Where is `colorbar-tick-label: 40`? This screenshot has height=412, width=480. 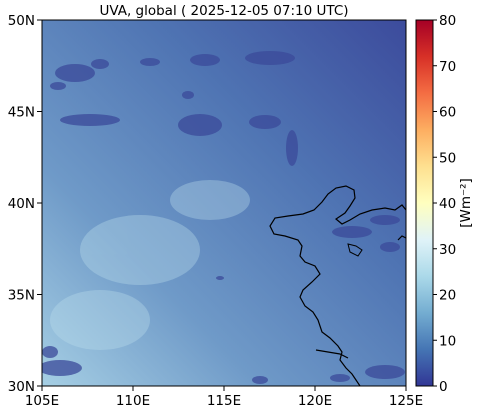 colorbar-tick-label: 40 is located at coordinates (447, 204).